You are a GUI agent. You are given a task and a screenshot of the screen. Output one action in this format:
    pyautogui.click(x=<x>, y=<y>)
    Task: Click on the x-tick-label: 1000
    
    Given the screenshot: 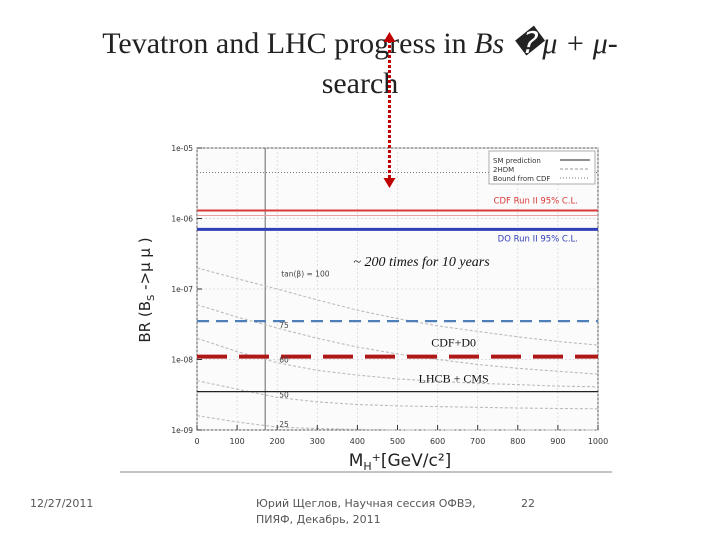 What is the action you would take?
    pyautogui.click(x=598, y=441)
    